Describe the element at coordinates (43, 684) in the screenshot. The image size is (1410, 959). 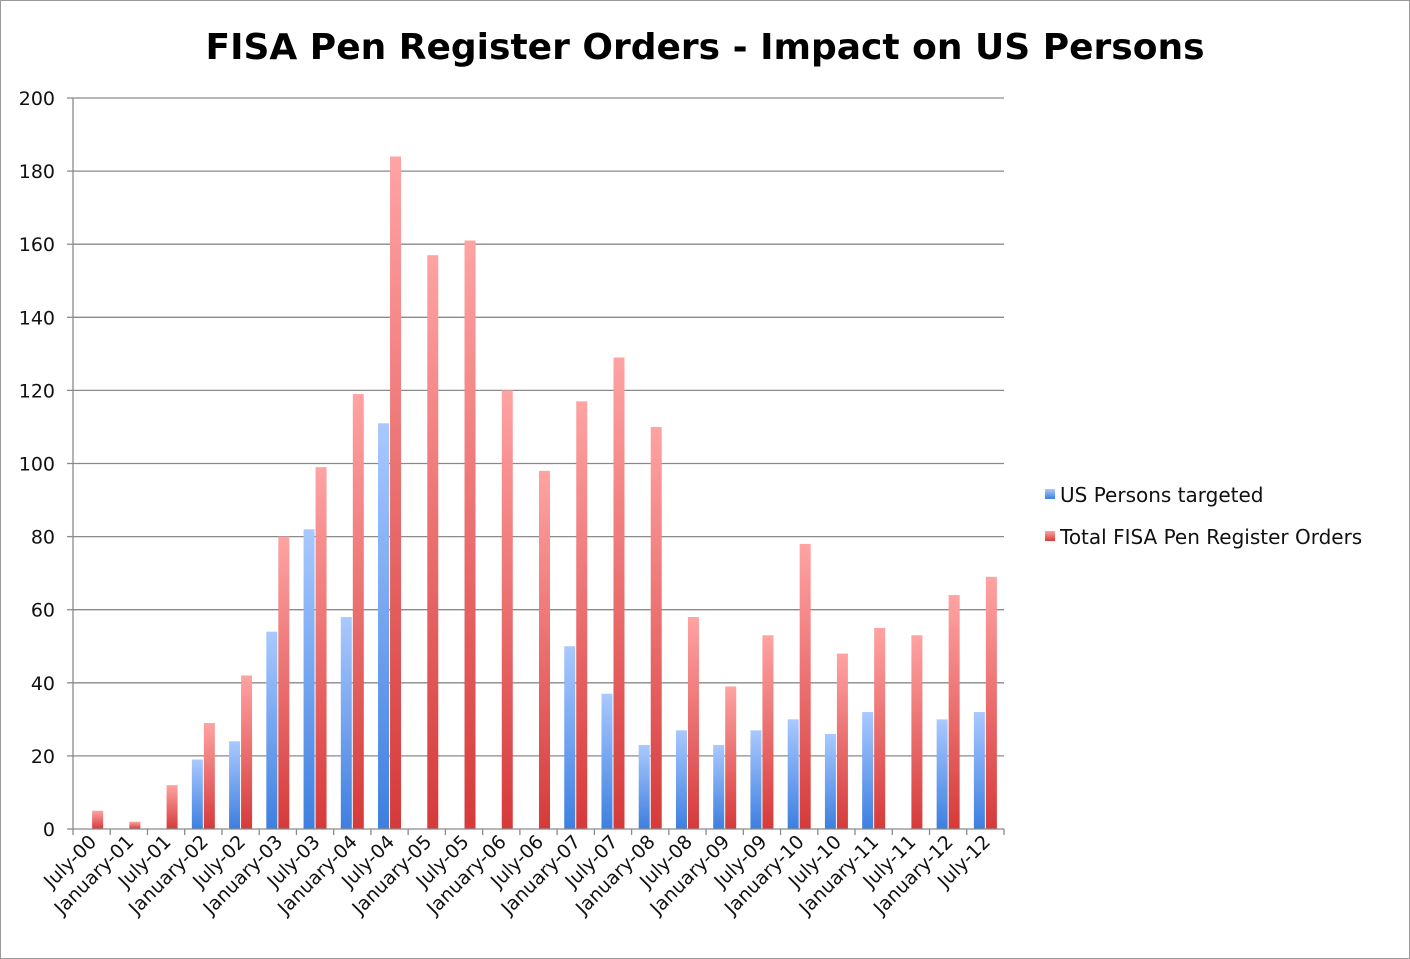
I see `y-tick-label: 40` at that location.